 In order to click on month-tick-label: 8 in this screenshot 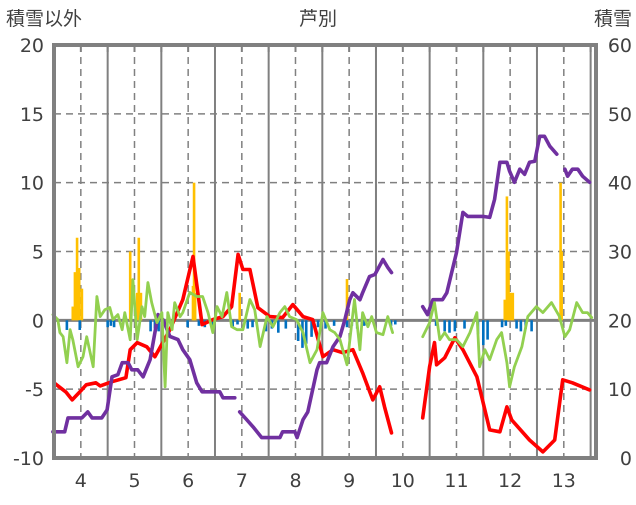, I will do `click(295, 481)`.